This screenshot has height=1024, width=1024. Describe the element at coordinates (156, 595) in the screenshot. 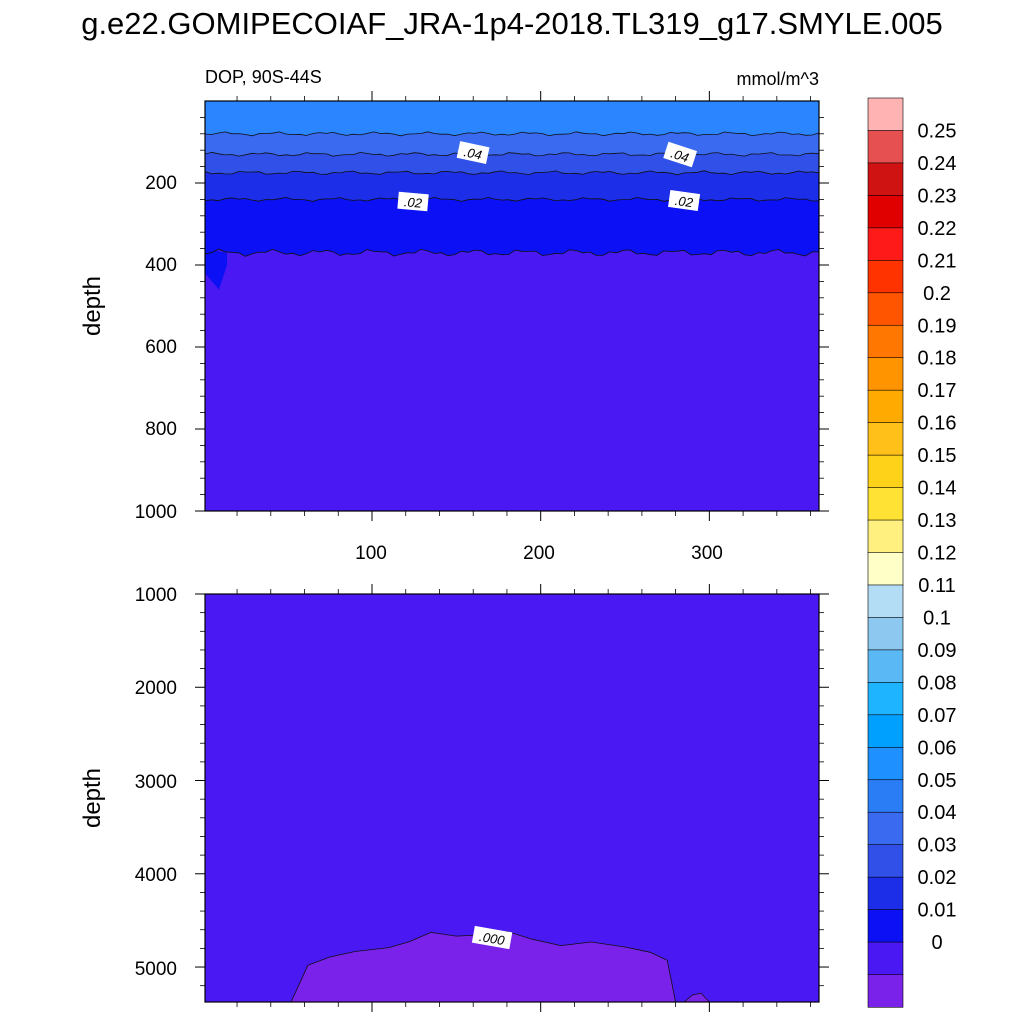

I see `lower-ytick-label: 1000` at that location.